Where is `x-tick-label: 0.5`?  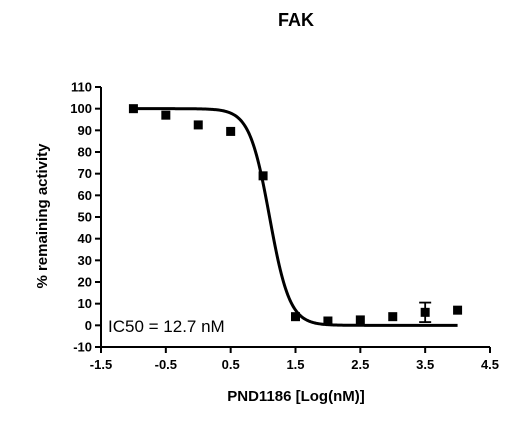
x-tick-label: 0.5 is located at coordinates (231, 364).